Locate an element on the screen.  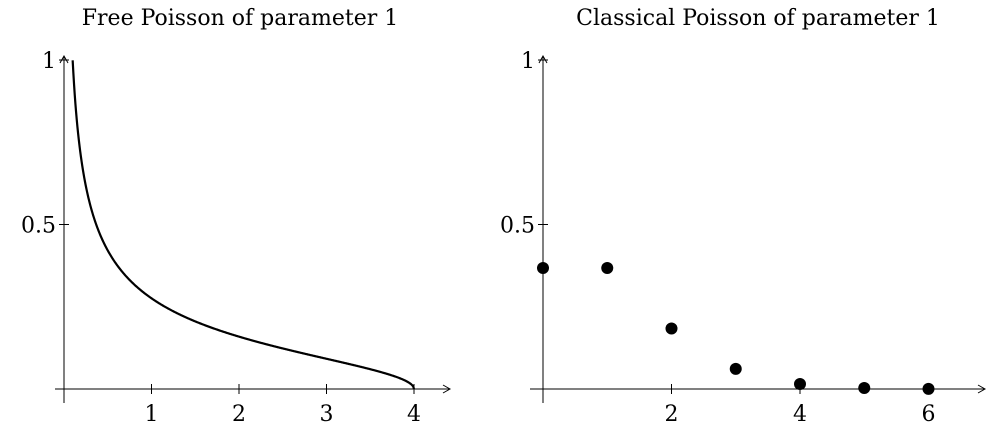
x-tick-label: 3 is located at coordinates (327, 414).